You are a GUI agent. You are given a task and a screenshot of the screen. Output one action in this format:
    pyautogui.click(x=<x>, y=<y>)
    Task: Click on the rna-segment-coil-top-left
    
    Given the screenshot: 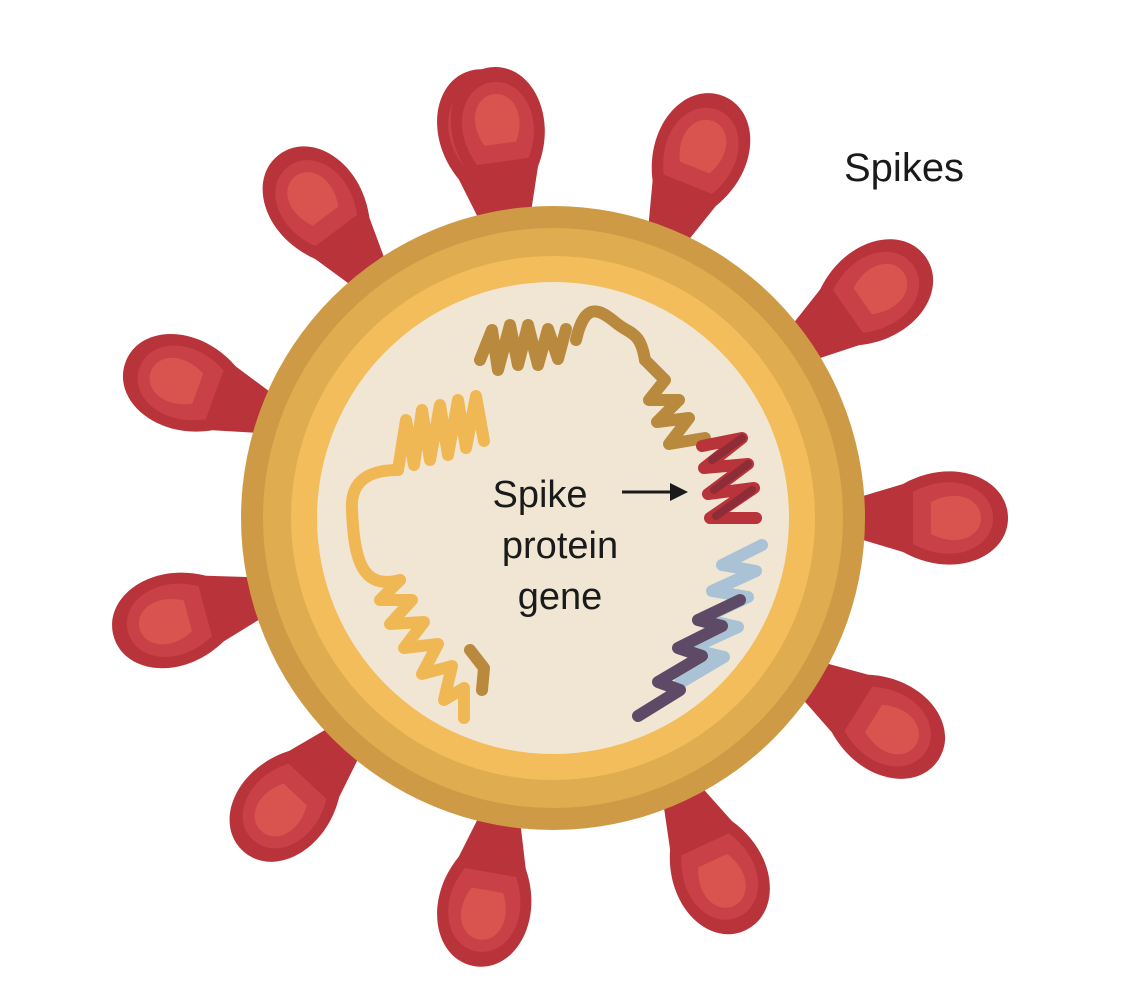 What is the action you would take?
    pyautogui.click(x=441, y=433)
    